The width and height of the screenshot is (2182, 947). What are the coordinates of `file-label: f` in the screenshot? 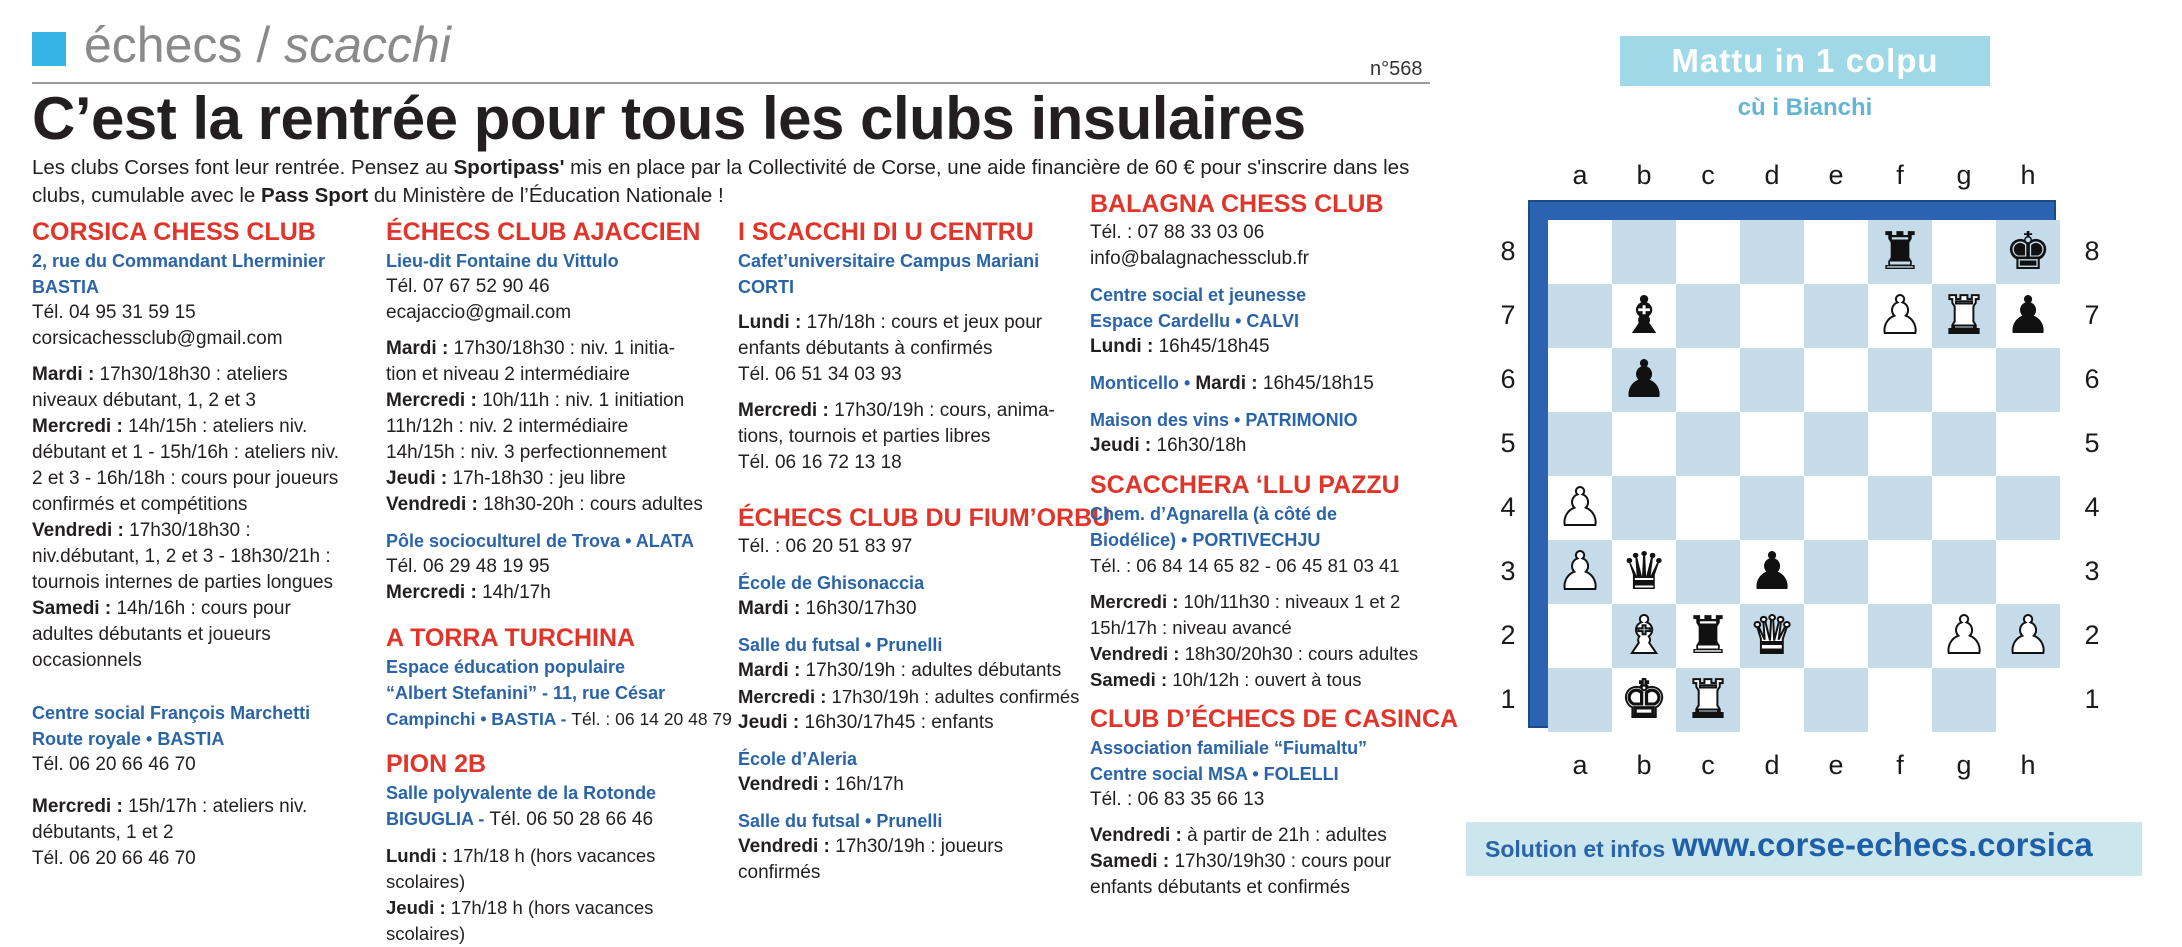 It's located at (1900, 765).